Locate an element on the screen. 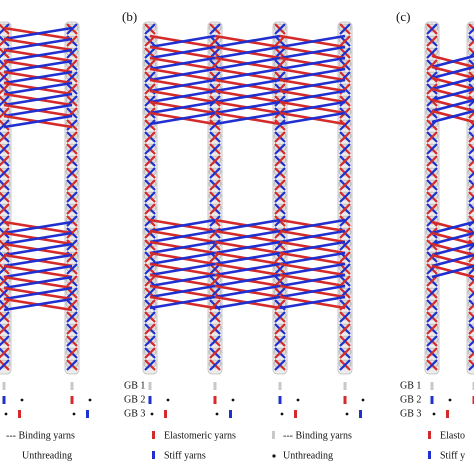  legend-text: Elasto is located at coordinates (452, 435).